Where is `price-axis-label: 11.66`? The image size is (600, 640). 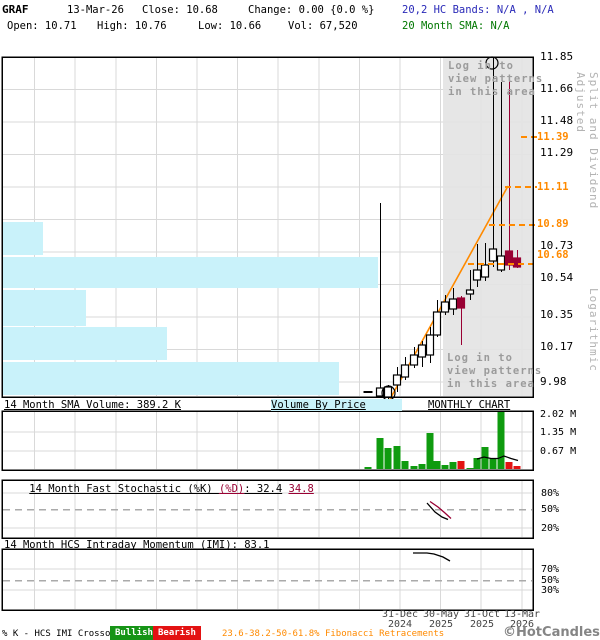
price-axis-label: 11.66 is located at coordinates (557, 88).